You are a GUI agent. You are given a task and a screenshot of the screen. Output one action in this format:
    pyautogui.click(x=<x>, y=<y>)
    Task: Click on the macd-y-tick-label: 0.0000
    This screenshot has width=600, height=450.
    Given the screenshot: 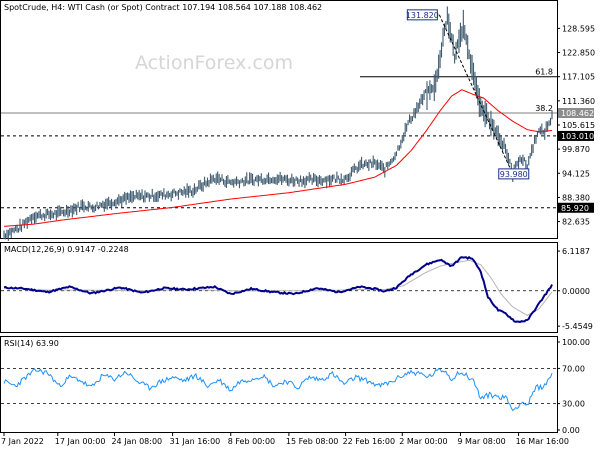 What is the action you would take?
    pyautogui.click(x=576, y=291)
    